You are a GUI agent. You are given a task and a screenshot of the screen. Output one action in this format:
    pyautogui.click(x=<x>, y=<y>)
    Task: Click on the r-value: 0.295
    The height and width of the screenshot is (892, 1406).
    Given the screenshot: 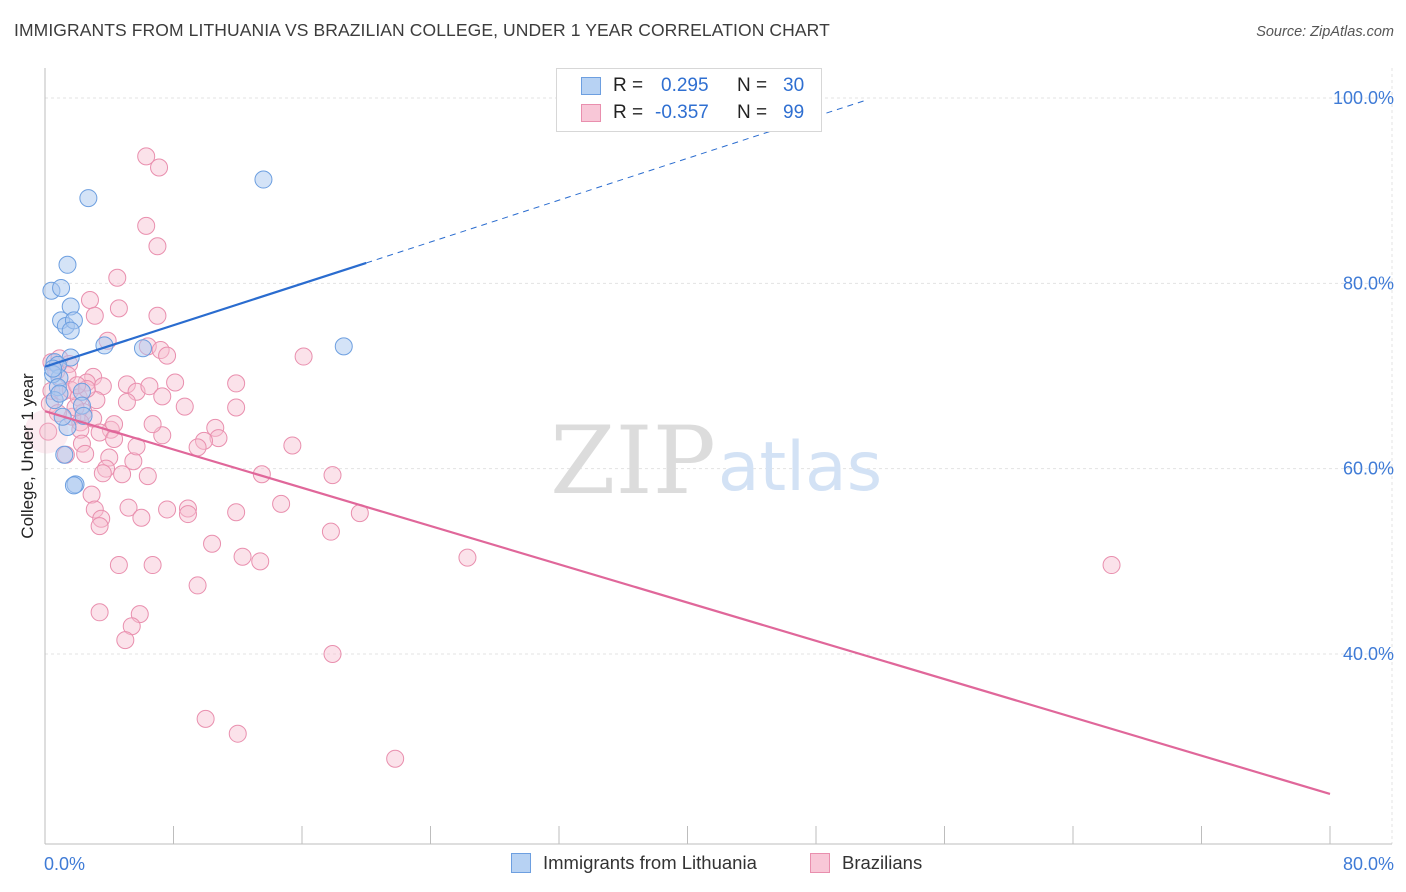 What is the action you would take?
    pyautogui.click(x=685, y=85)
    